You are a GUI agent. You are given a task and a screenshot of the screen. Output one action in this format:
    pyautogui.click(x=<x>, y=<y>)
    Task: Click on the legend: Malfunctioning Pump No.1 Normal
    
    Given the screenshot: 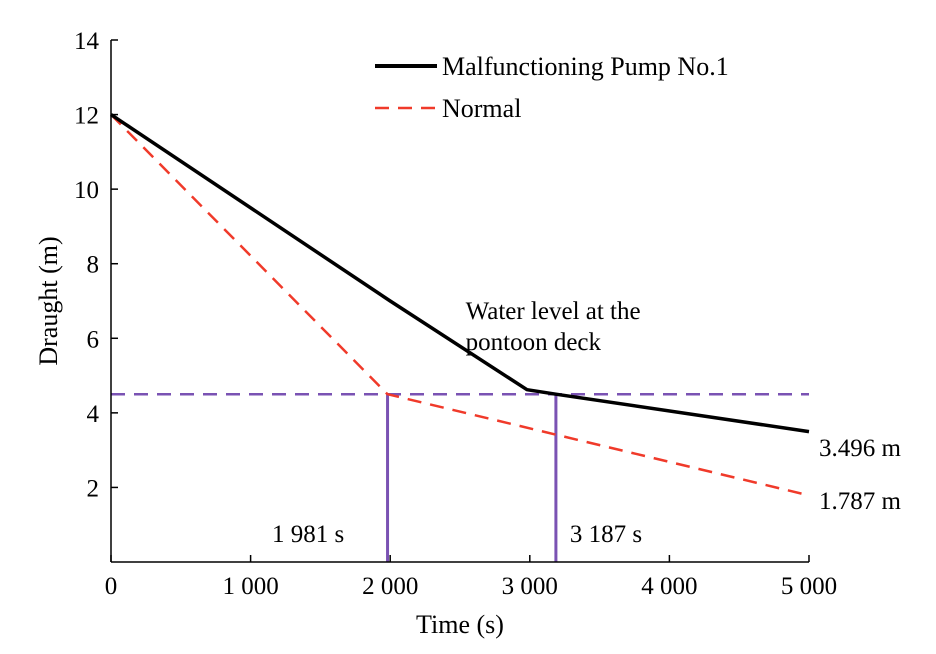 What is the action you would take?
    pyautogui.click(x=552, y=87)
    